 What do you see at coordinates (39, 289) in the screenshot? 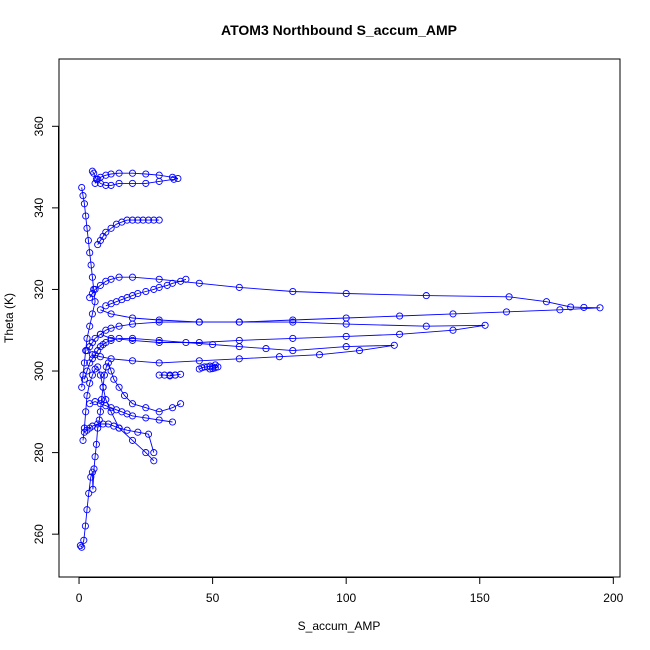
I see `y-tick-label: 320` at bounding box center [39, 289].